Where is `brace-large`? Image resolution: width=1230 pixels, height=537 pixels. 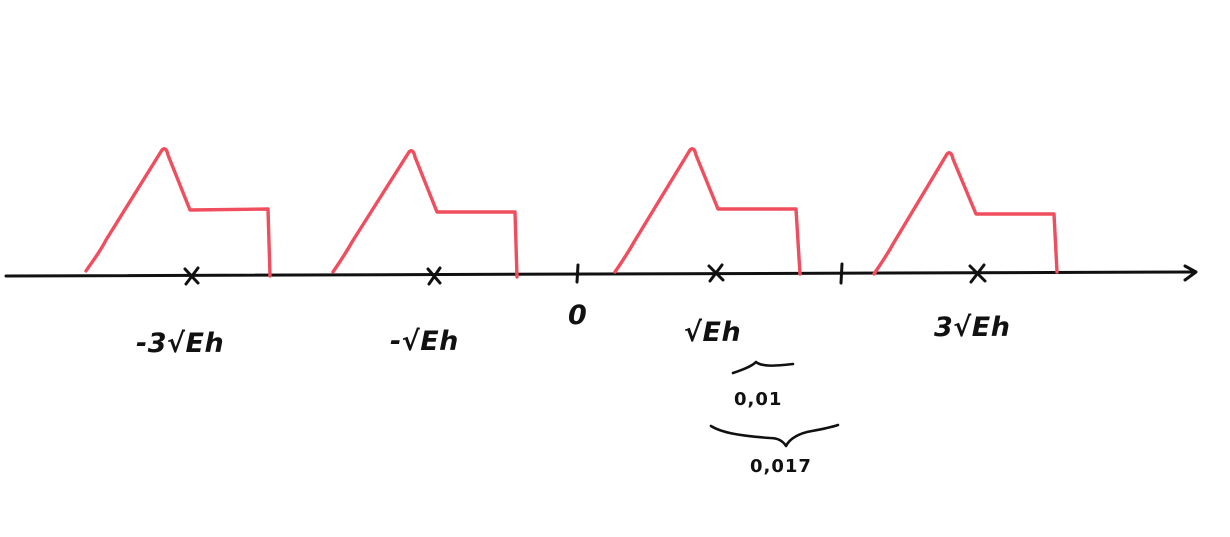 brace-large is located at coordinates (774, 435).